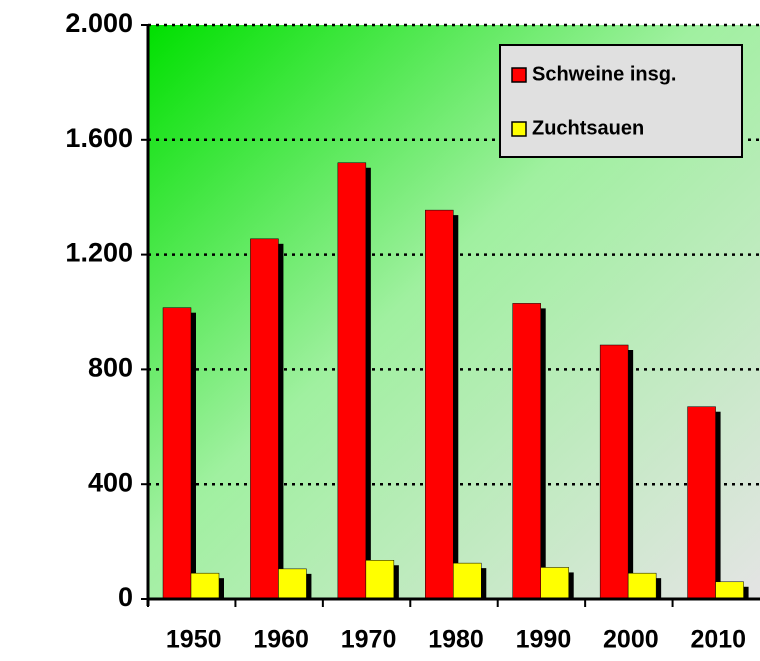 The image size is (760, 661). Describe the element at coordinates (369, 640) in the screenshot. I see `x-tick-label: 1970` at that location.